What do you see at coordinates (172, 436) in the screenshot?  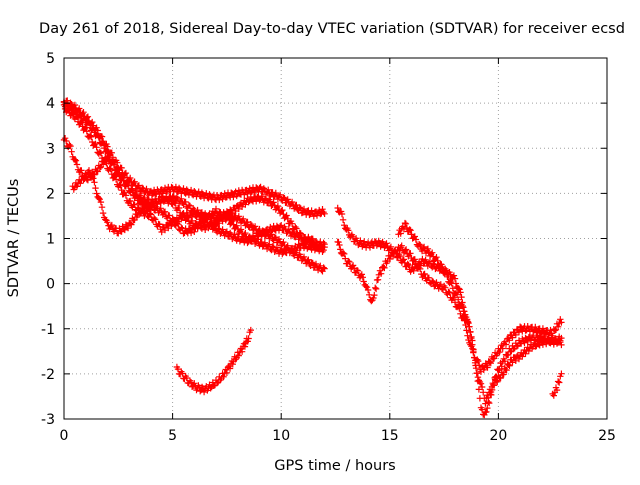 I see `x-tick-label: 5` at bounding box center [172, 436].